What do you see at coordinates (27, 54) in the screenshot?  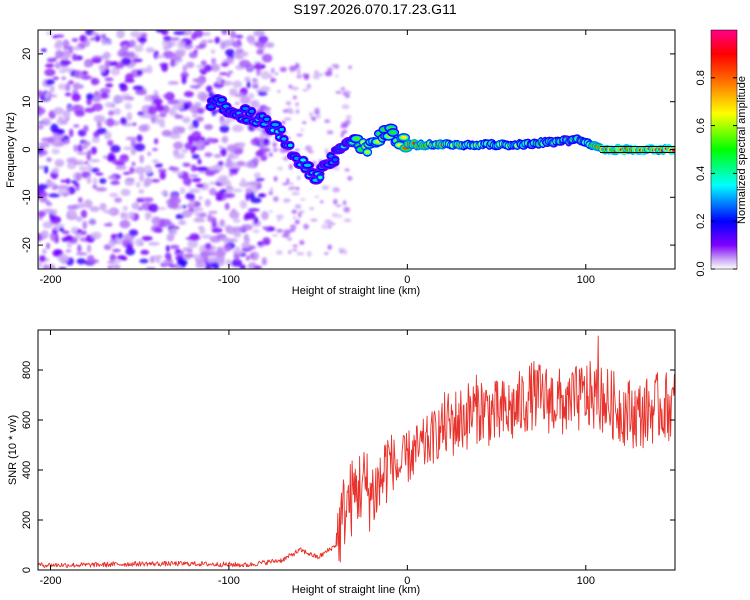 I see `y-tick-label: 20` at bounding box center [27, 54].